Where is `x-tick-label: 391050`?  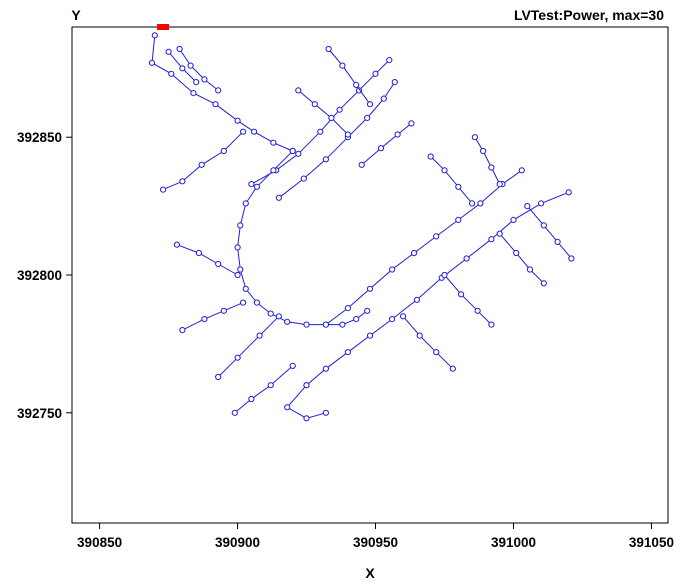
x-tick-label: 391050 is located at coordinates (651, 542).